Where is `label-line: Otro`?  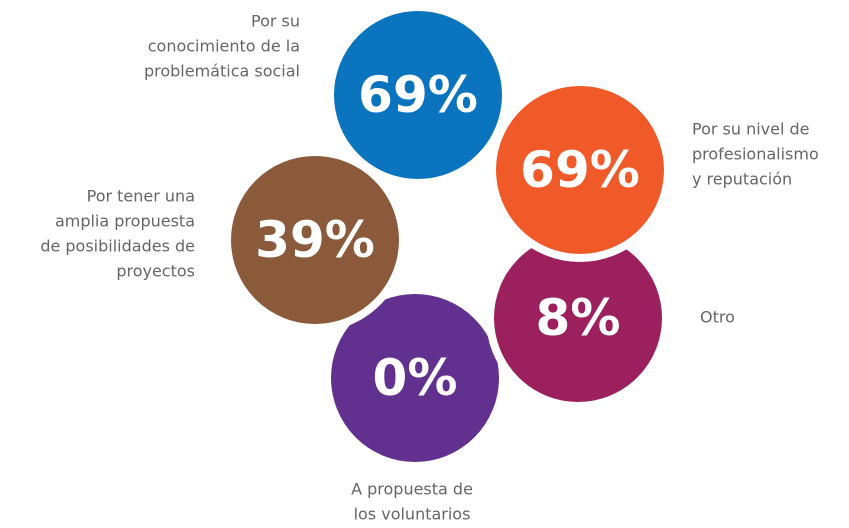 label-line: Otro is located at coordinates (717, 317).